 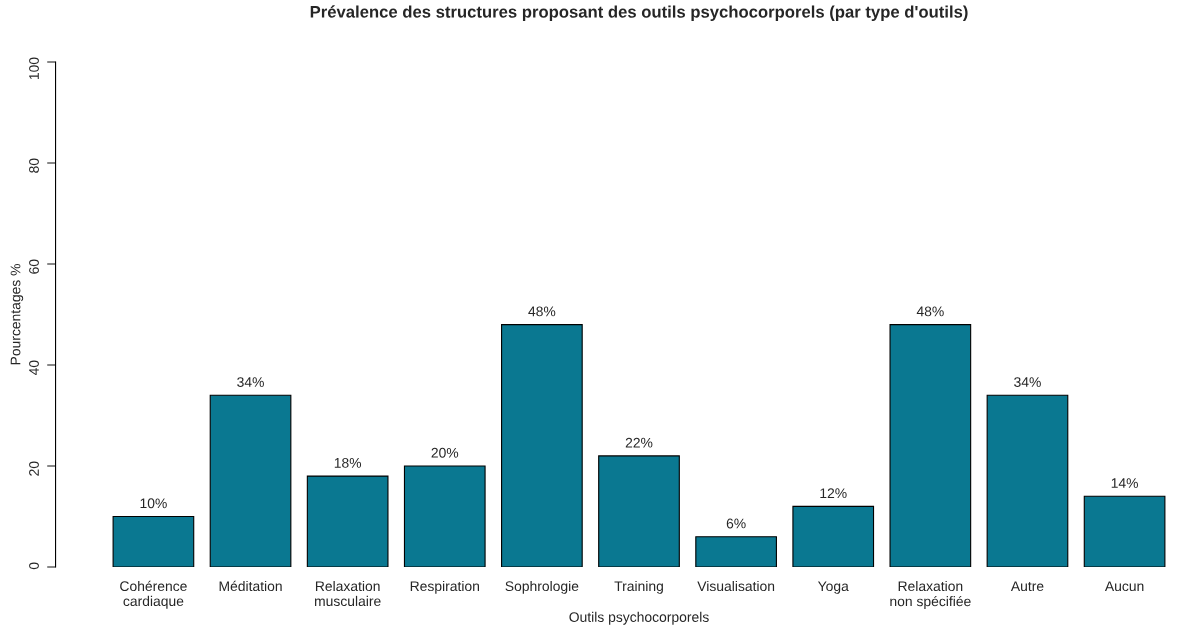 I want to click on data-label: 6%, so click(x=736, y=523).